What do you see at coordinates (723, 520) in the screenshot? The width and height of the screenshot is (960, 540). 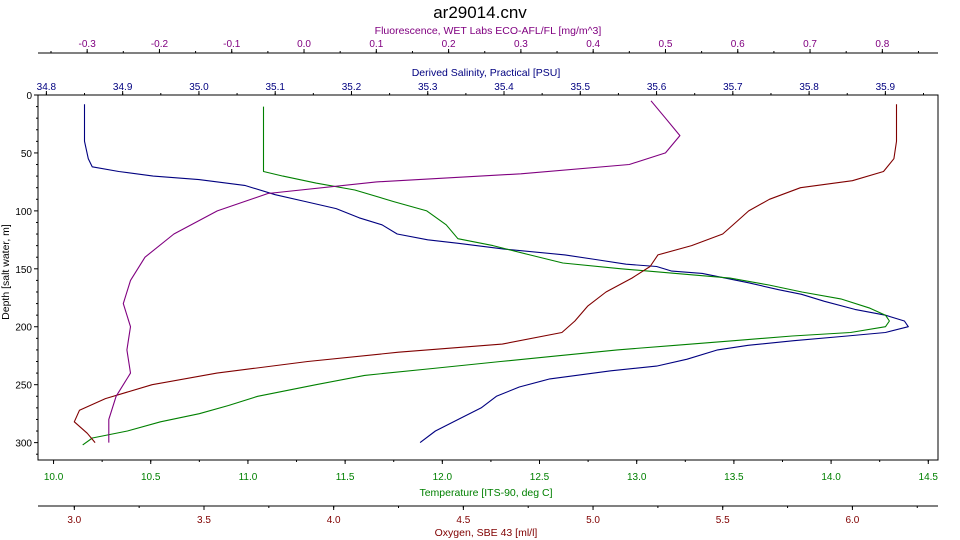 I see `oxygen-tick-label: 5.5` at bounding box center [723, 520].